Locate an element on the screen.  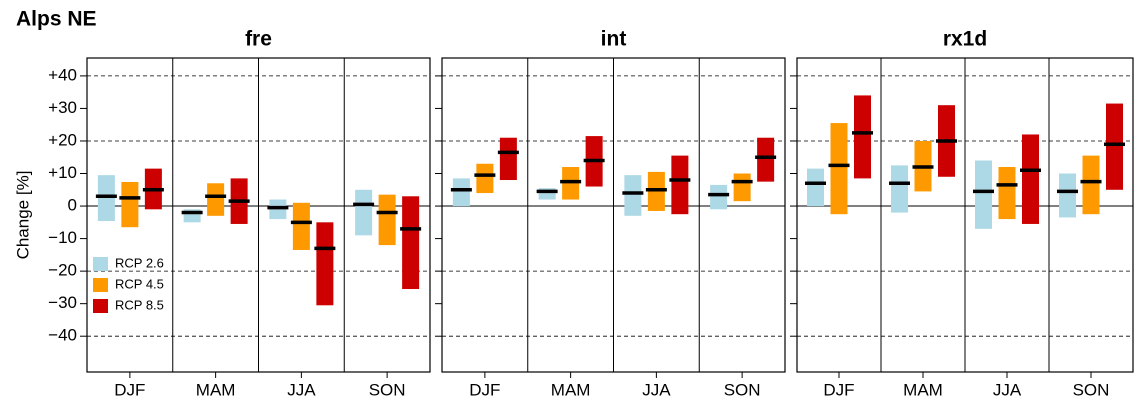
legend-label: RCP 4.5 is located at coordinates (139, 283).